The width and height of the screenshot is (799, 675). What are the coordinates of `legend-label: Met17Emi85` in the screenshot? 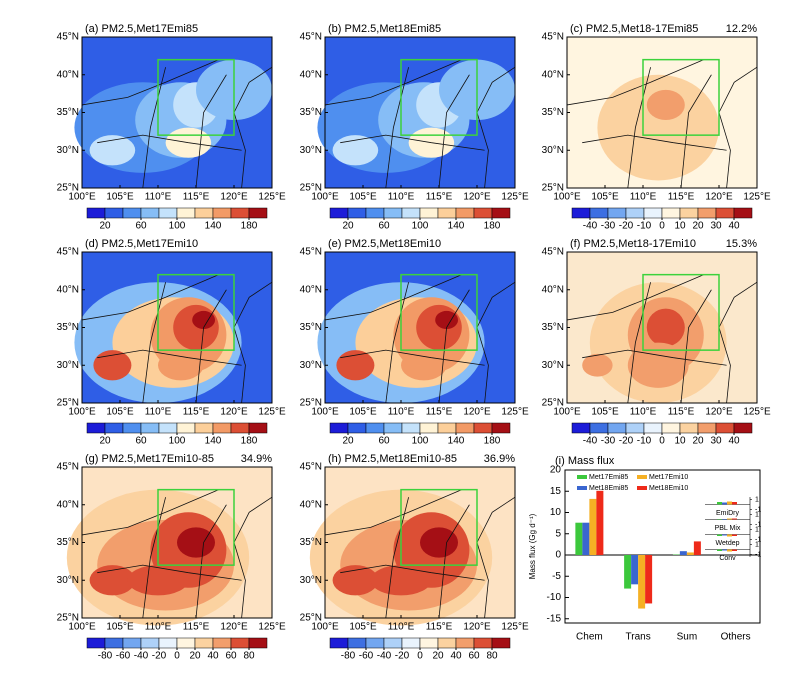 It's located at (608, 477).